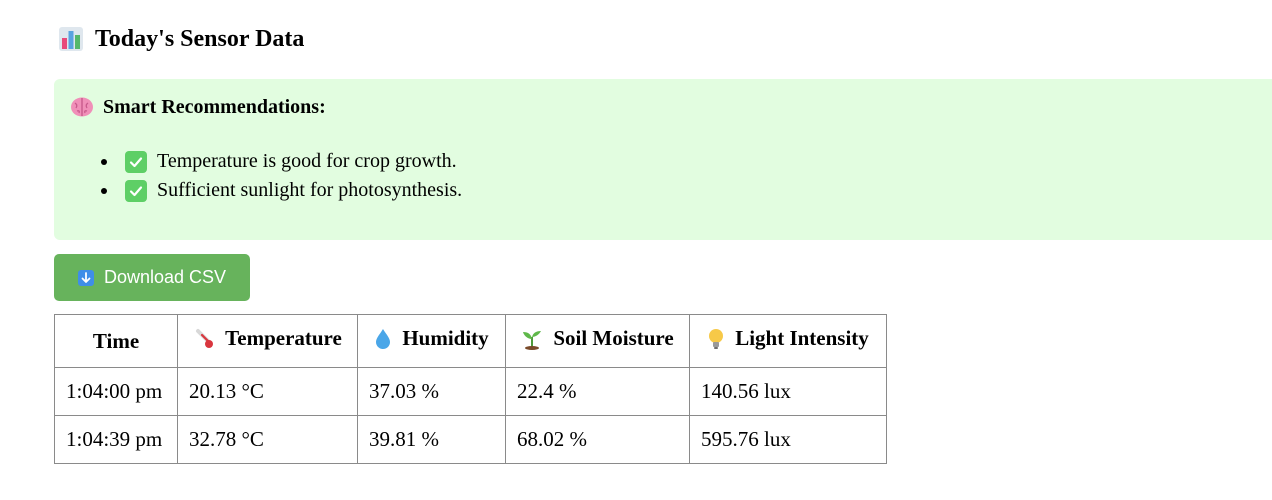  I want to click on recommendation-text: Sufficient sunlight for photosynthesis., so click(310, 190).